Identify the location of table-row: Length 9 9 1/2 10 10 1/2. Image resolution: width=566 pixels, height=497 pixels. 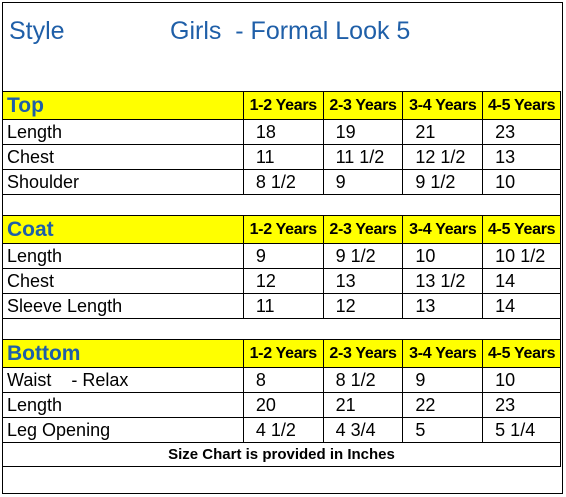
(281, 256).